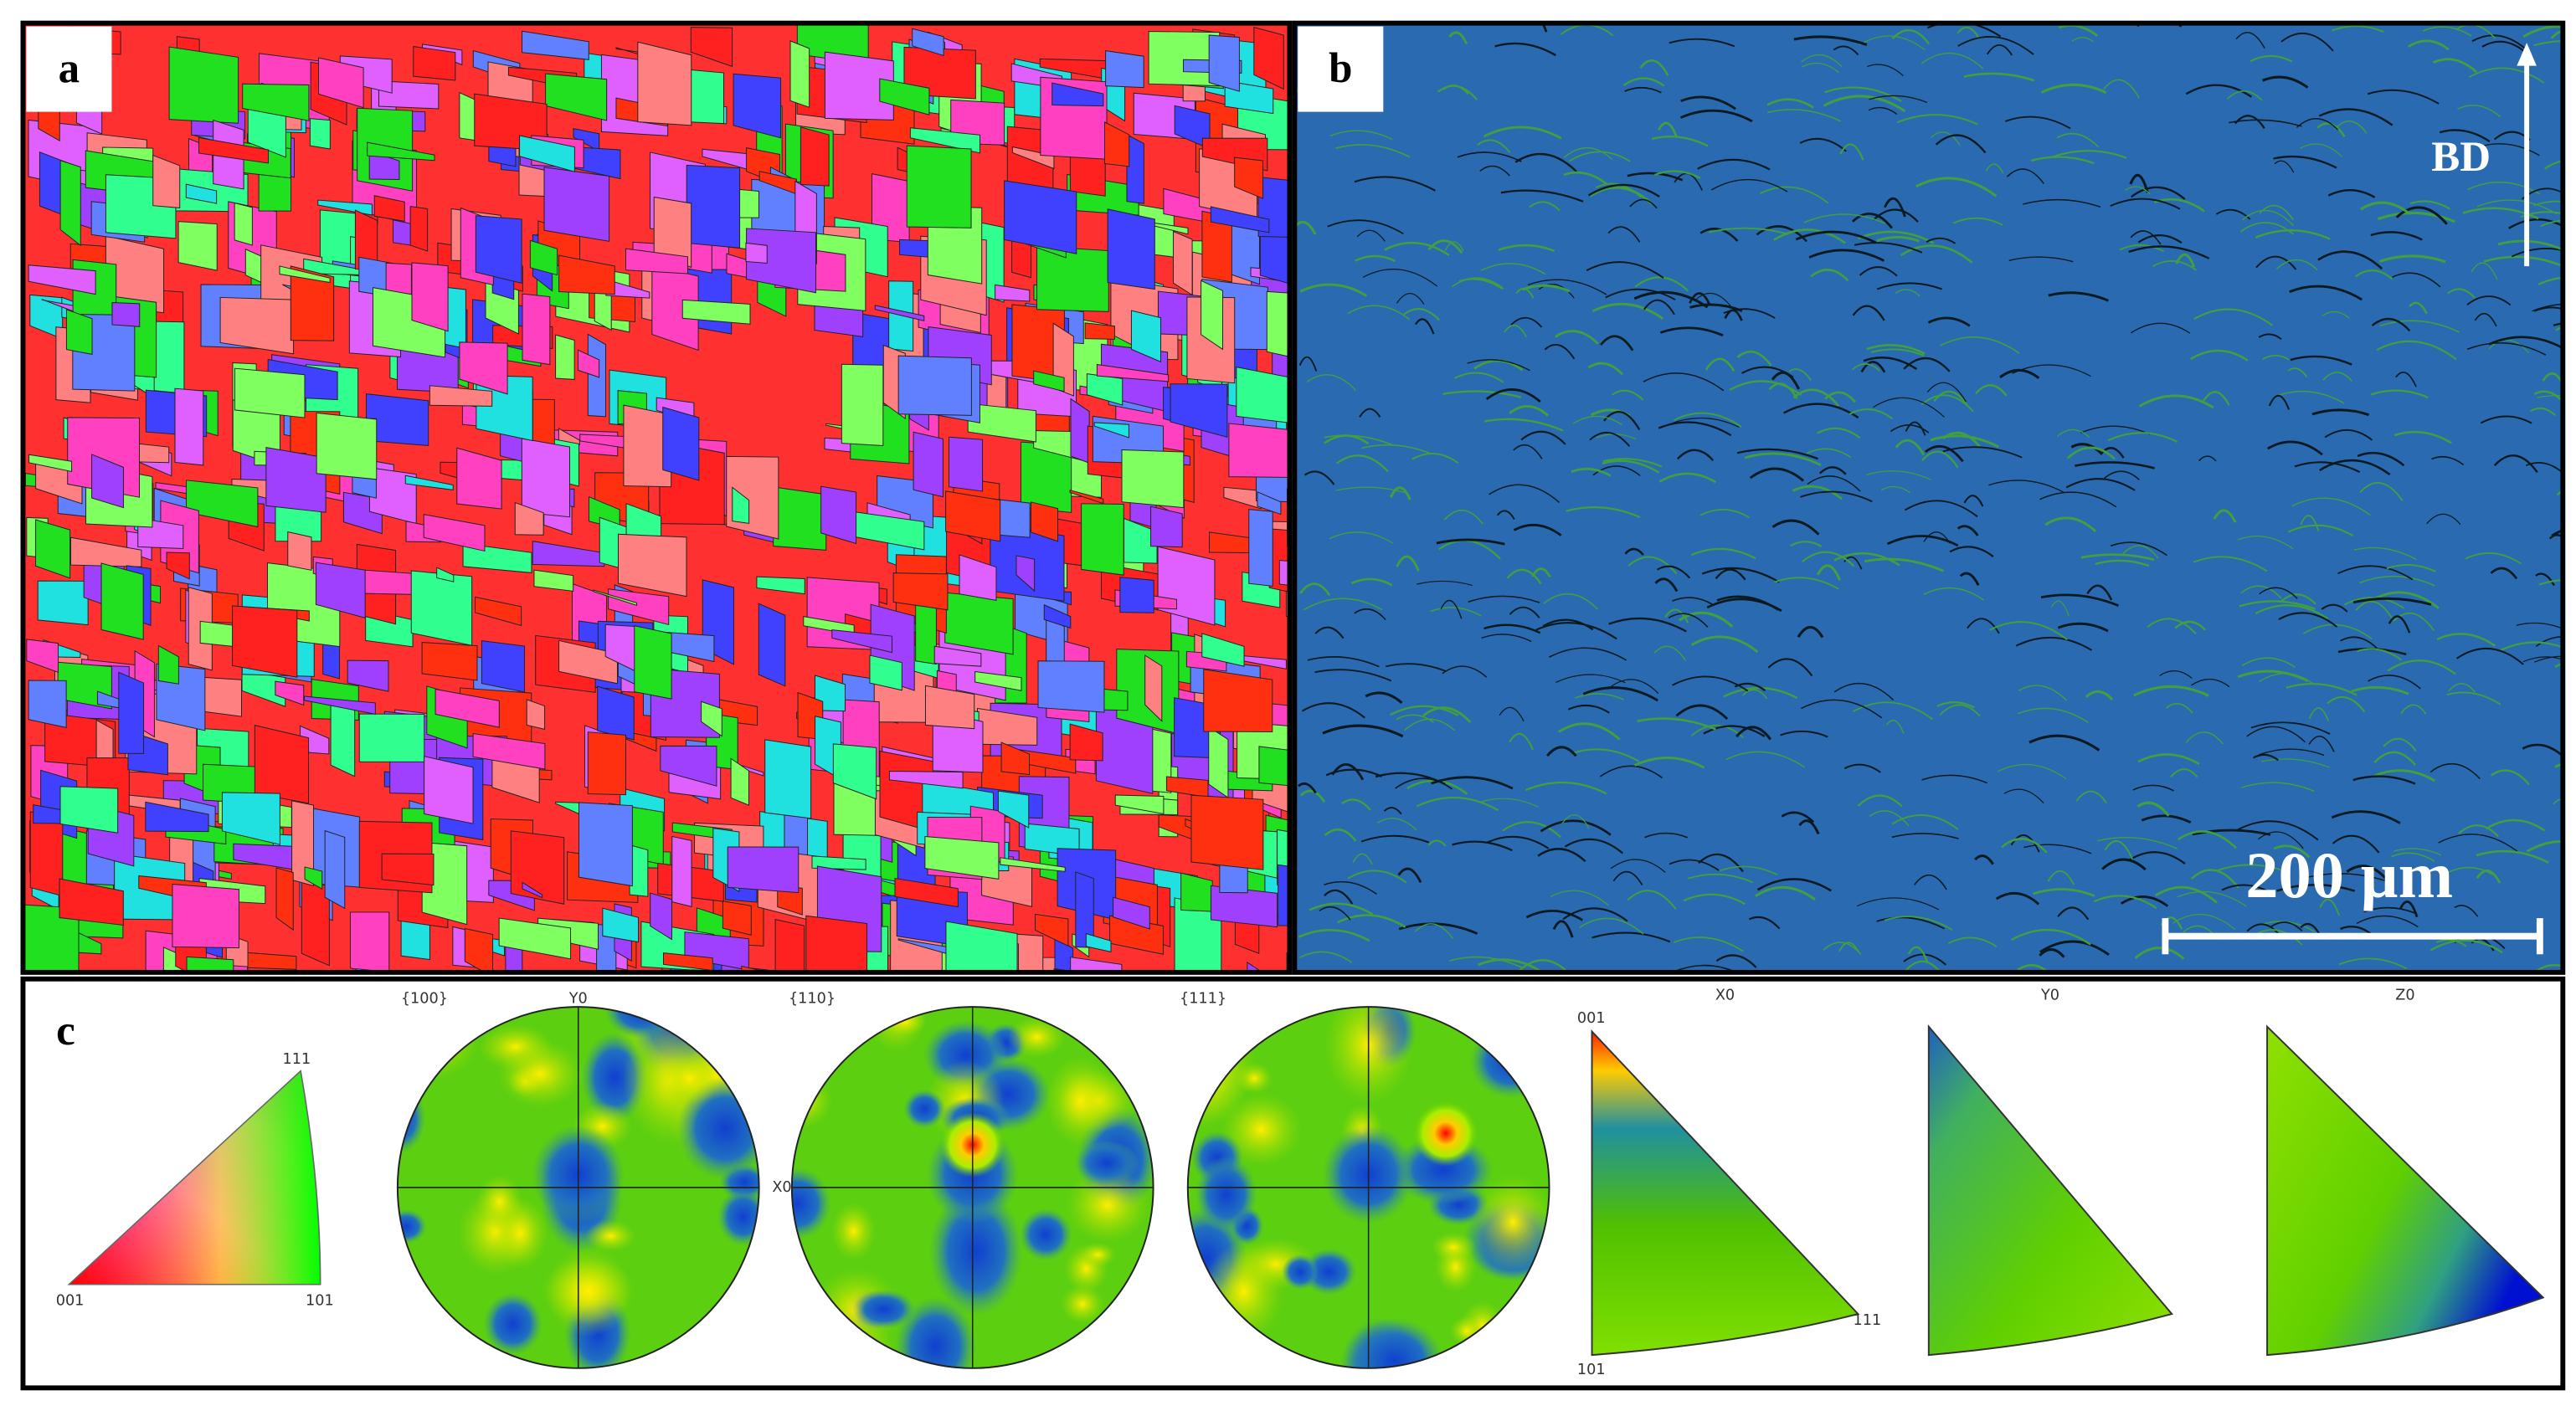 The width and height of the screenshot is (2576, 1411). What do you see at coordinates (2050, 1190) in the screenshot?
I see `inverse-pole-figure` at bounding box center [2050, 1190].